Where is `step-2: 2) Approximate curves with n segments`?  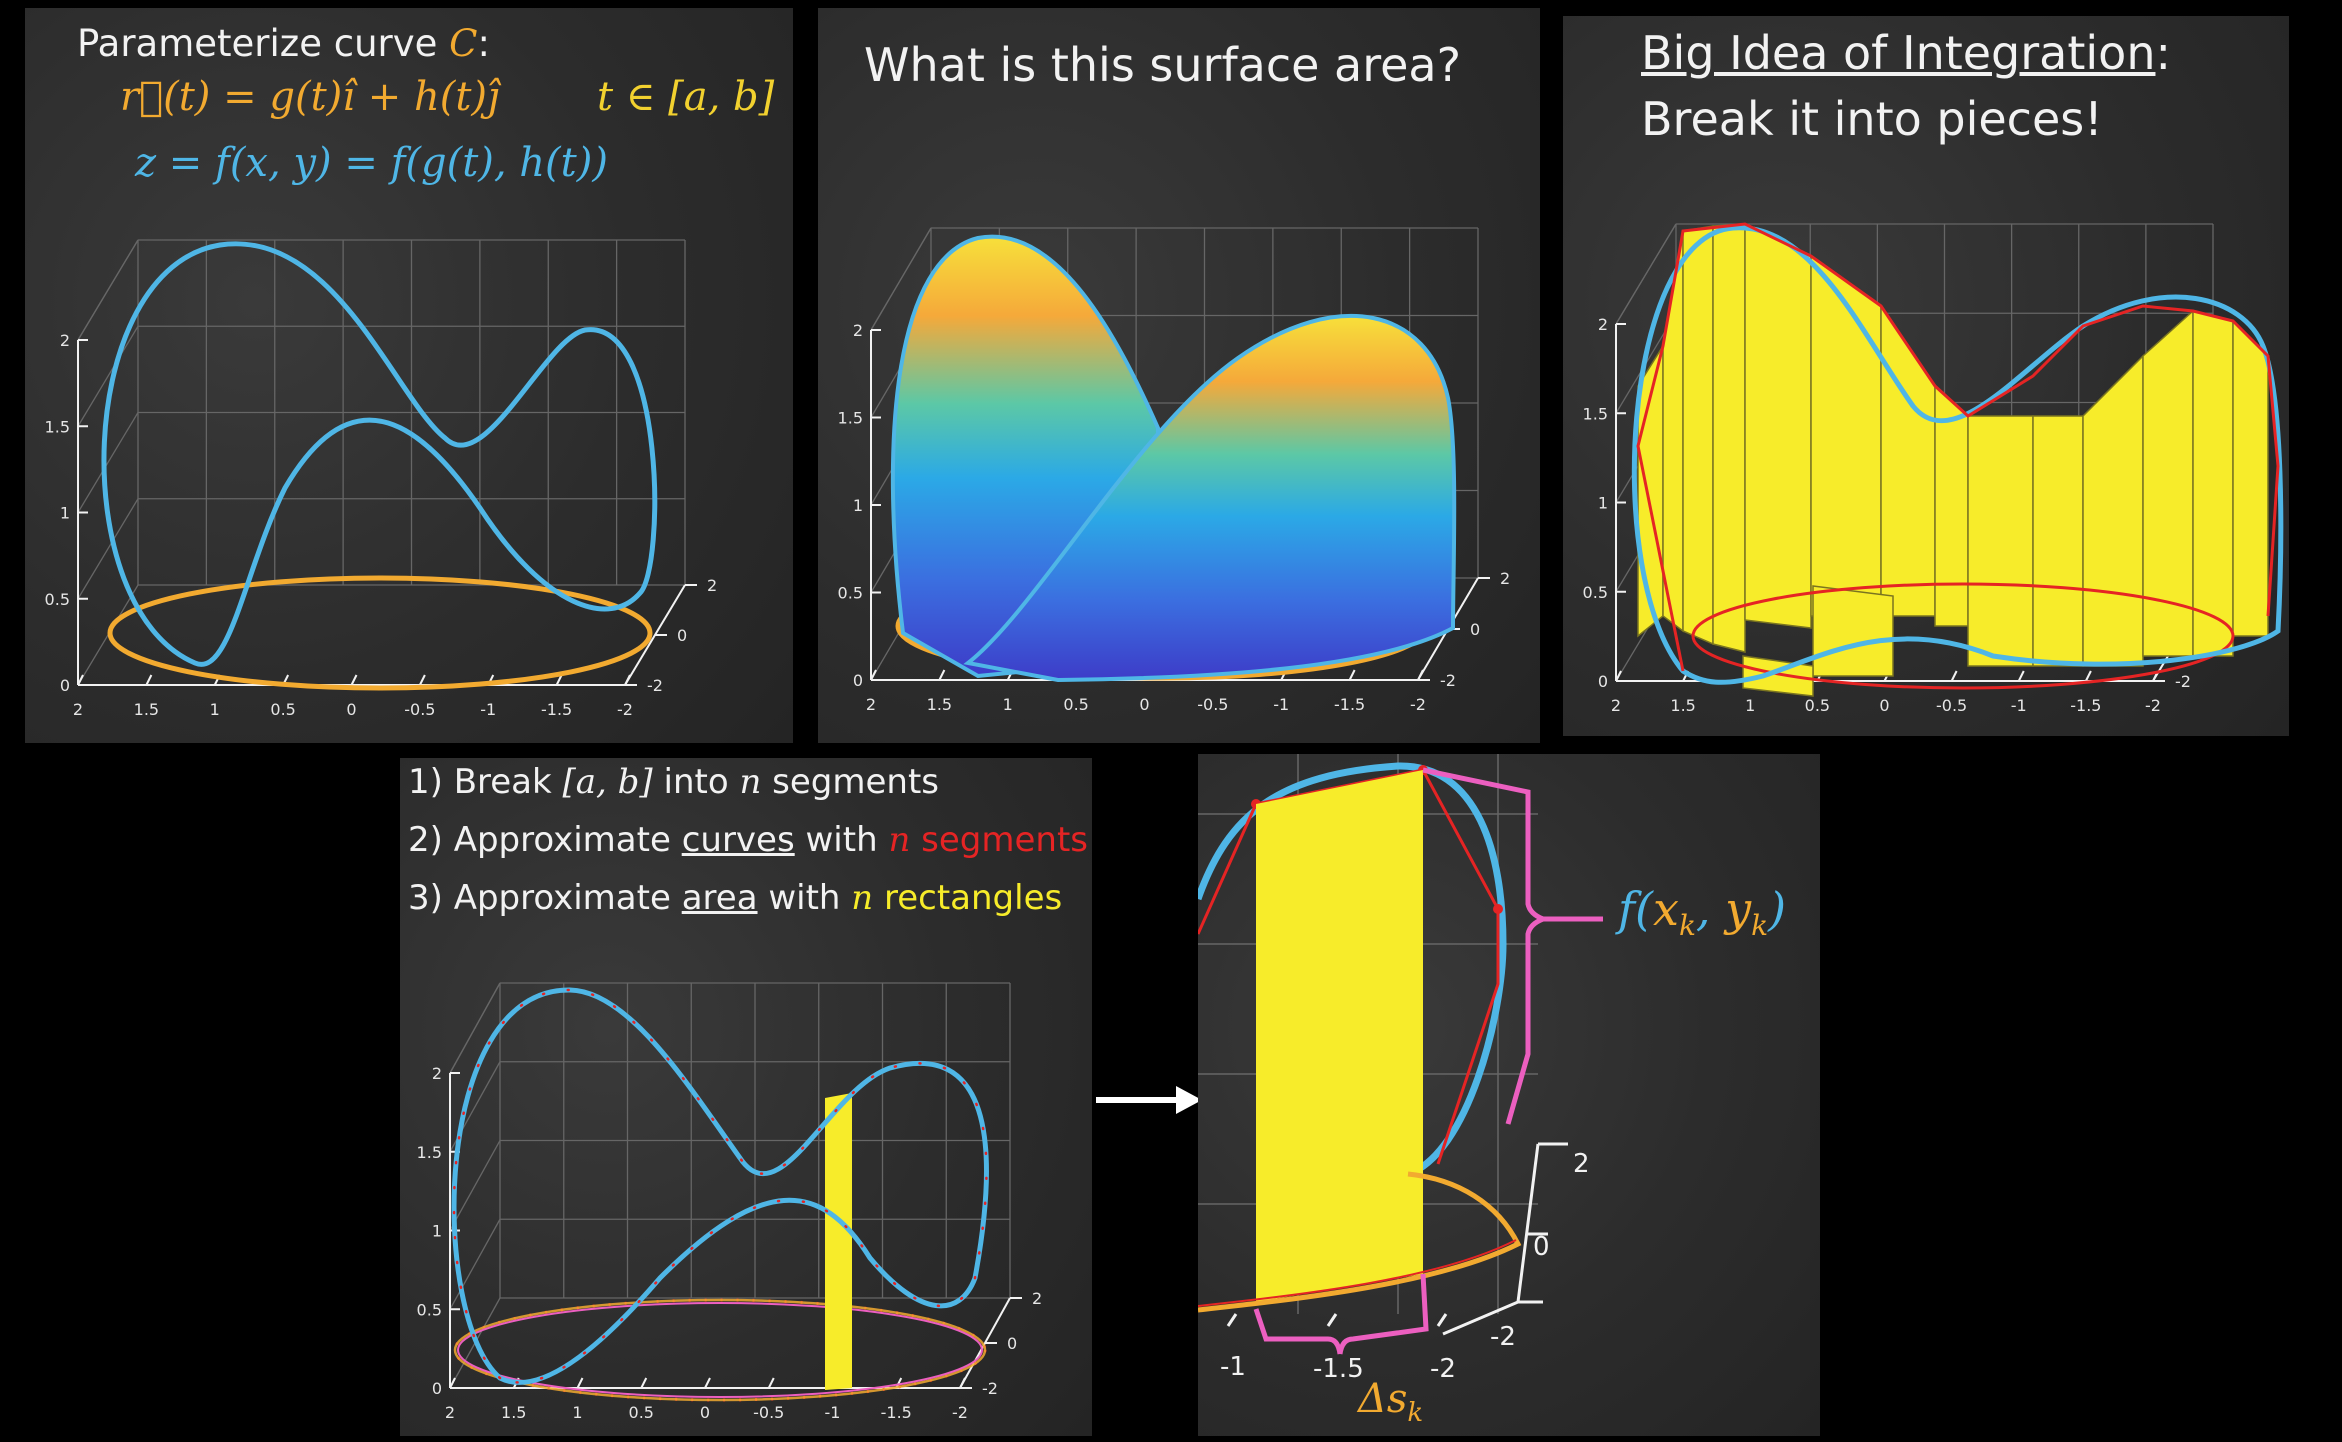
step-2: 2) Approximate curves with n segments is located at coordinates (748, 840).